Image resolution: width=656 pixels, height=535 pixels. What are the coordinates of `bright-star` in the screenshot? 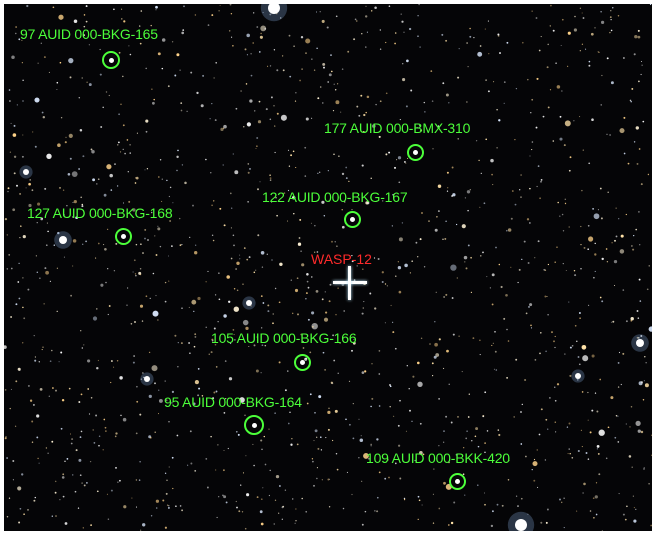 It's located at (26, 172).